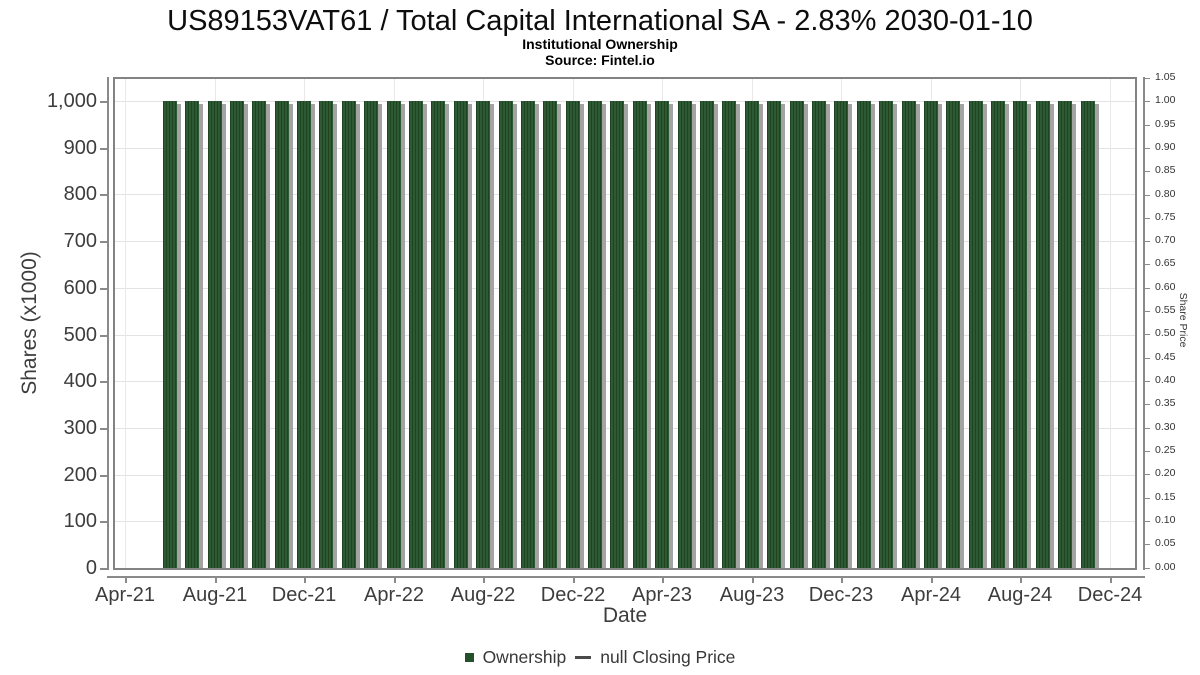  I want to click on left-axis-tick-label: 700, so click(80, 241).